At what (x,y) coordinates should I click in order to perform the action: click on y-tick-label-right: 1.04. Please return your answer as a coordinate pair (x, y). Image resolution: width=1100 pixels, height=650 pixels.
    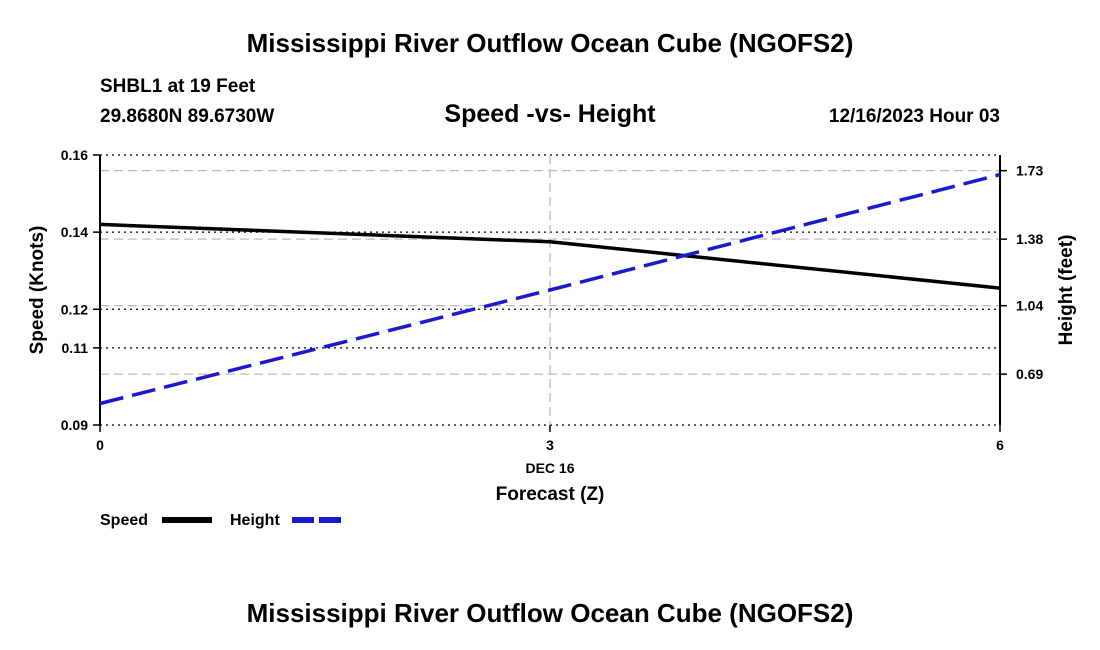
    Looking at the image, I should click on (1029, 306).